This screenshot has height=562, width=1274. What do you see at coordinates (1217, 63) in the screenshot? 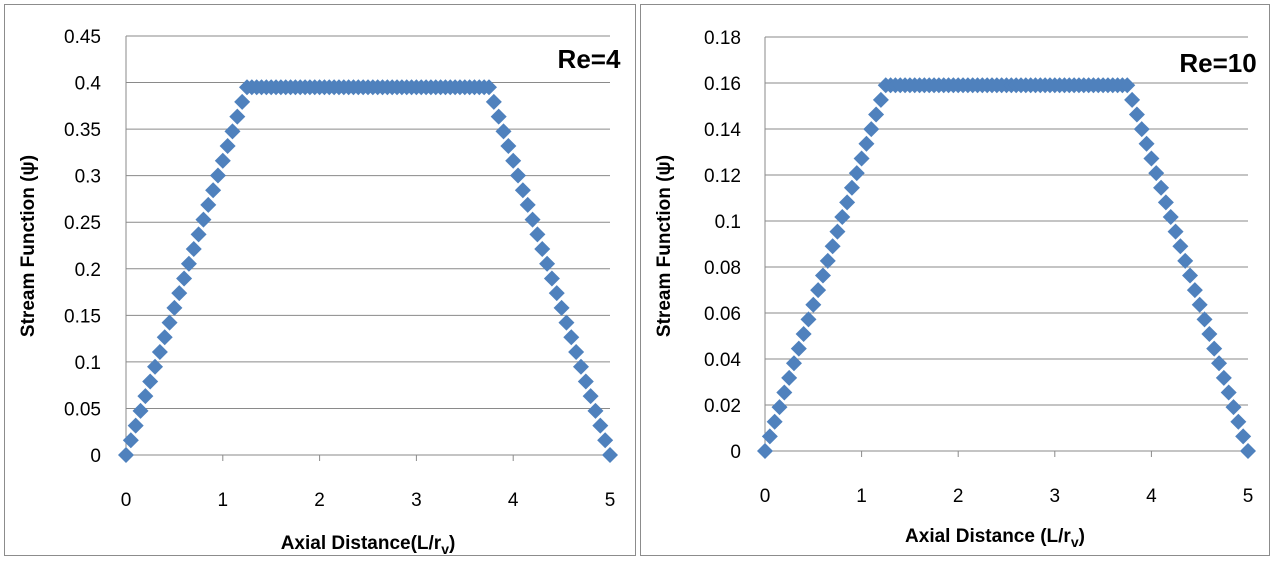
I see `reynolds-annotation: Re=10` at bounding box center [1217, 63].